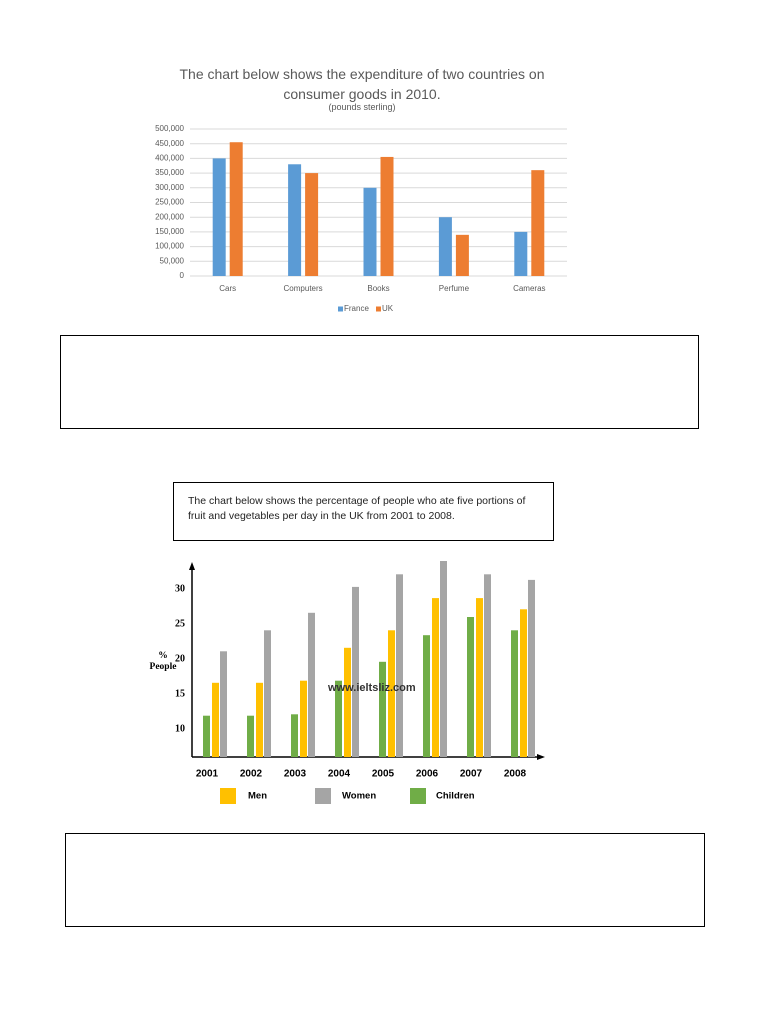  I want to click on y-tick-label: 500,000, so click(169, 128).